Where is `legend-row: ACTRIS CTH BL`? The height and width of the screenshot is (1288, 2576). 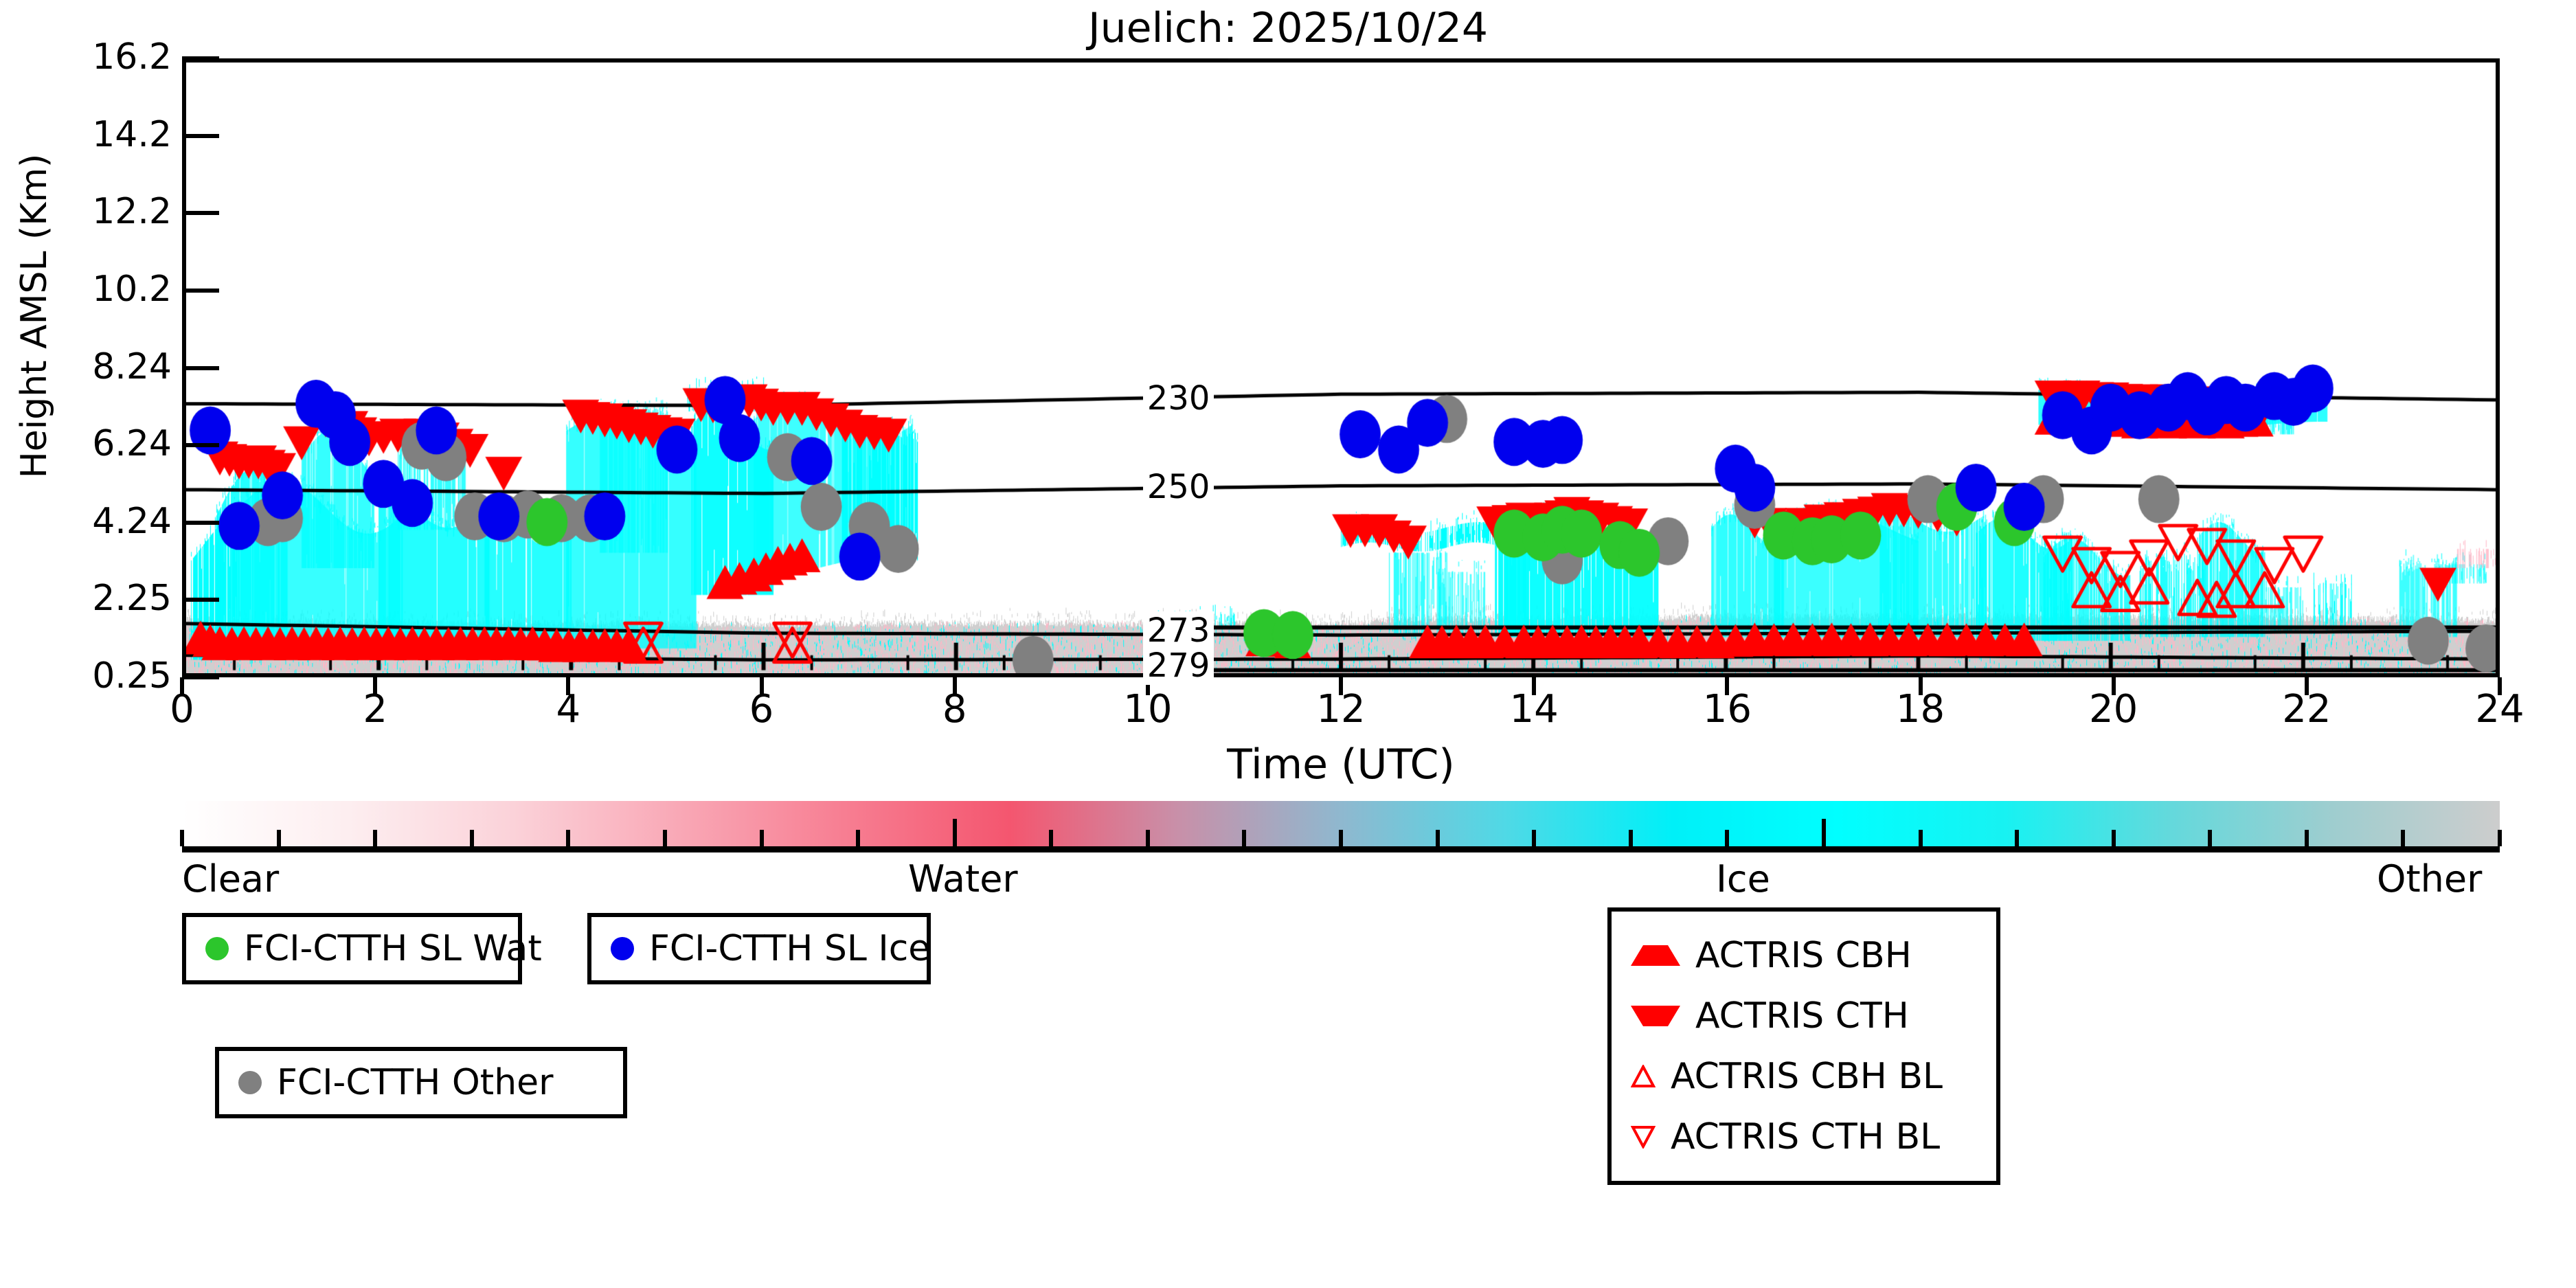 legend-row: ACTRIS CTH BL is located at coordinates (1804, 1137).